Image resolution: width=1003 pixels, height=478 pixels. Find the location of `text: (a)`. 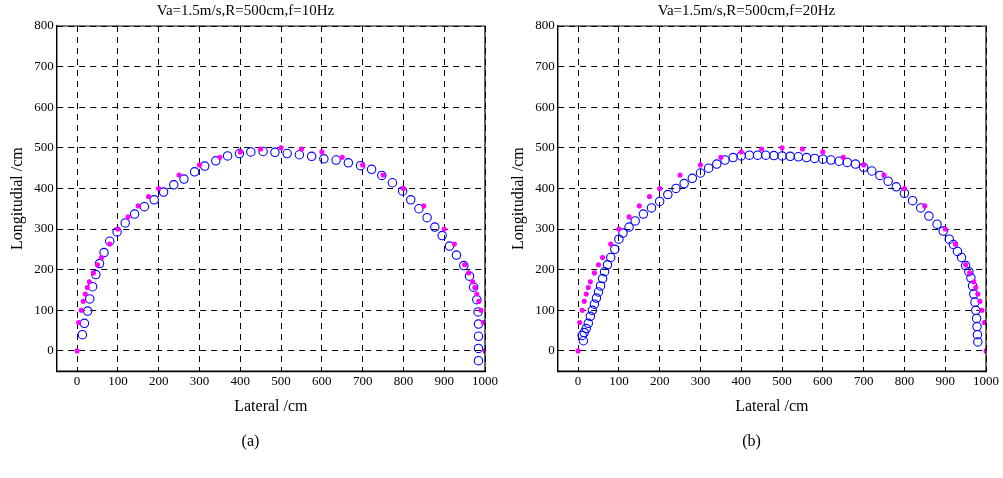

text: (a) is located at coordinates (250, 441).